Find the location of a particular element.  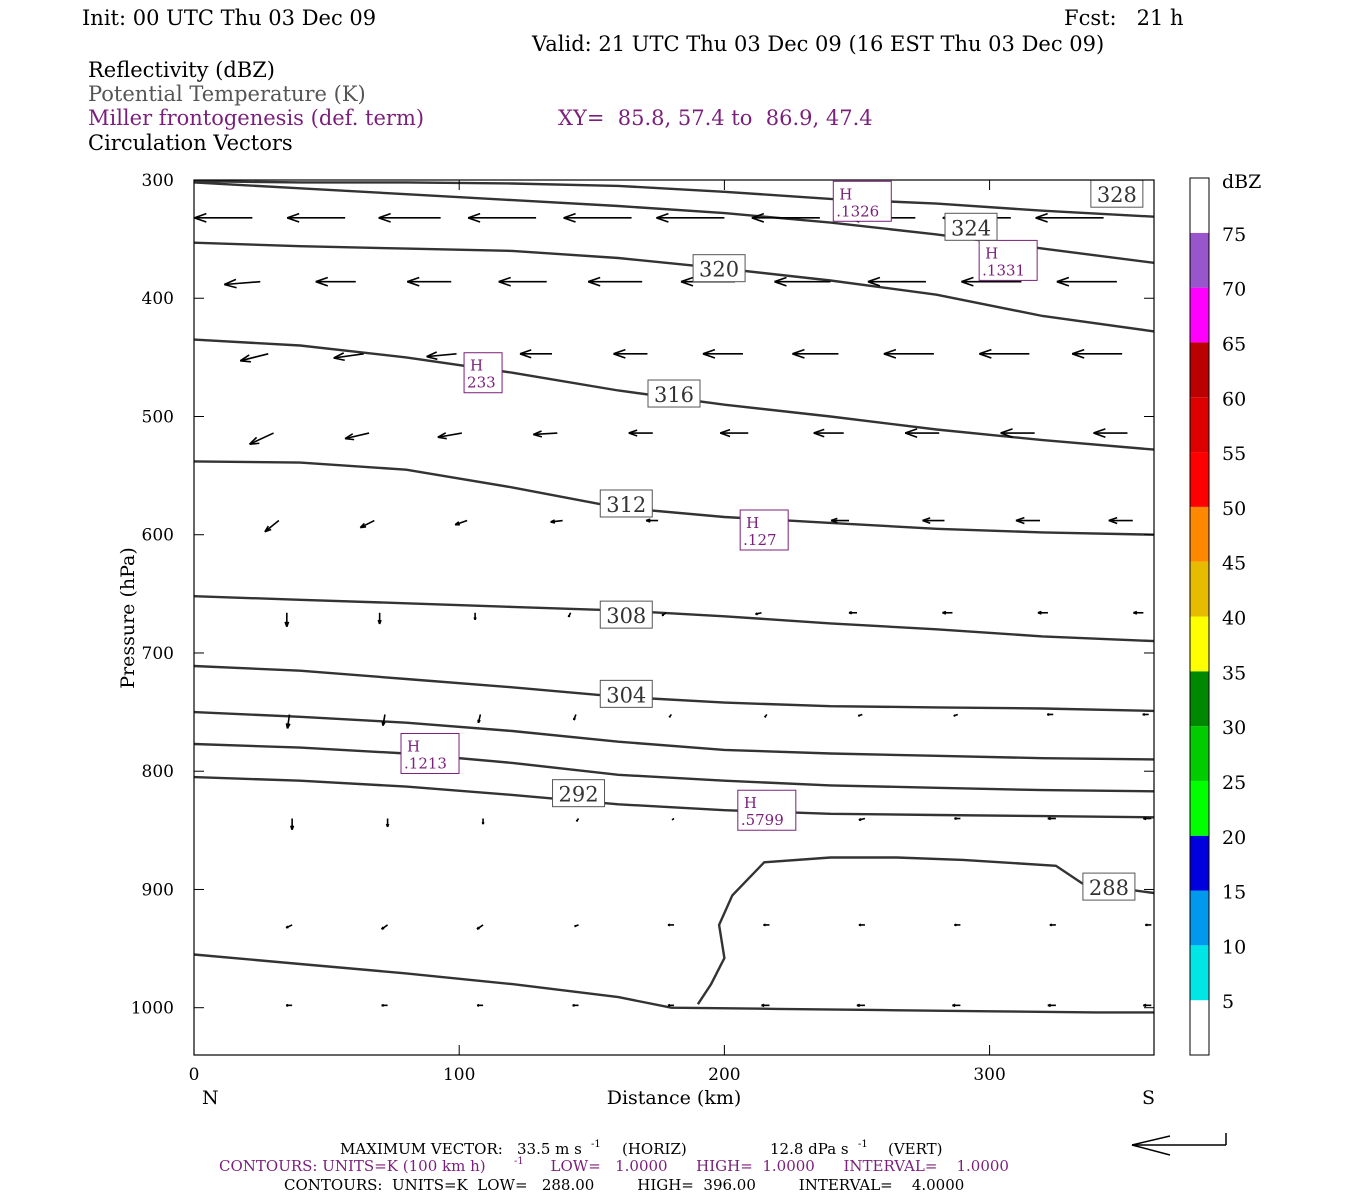

y-tick-label: 800 is located at coordinates (158, 772).